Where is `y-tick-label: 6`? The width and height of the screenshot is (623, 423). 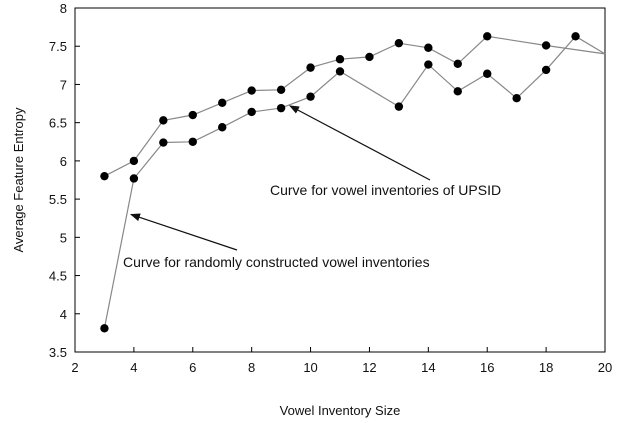 y-tick-label: 6 is located at coordinates (63, 161).